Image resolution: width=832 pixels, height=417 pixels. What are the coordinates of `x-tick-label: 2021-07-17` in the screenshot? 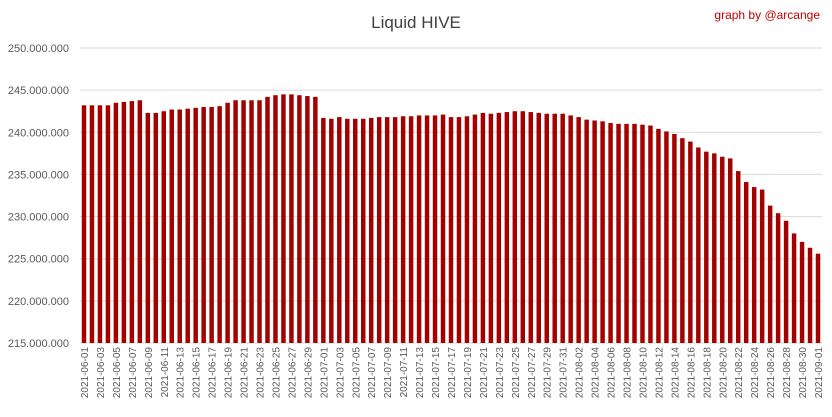 It's located at (452, 373).